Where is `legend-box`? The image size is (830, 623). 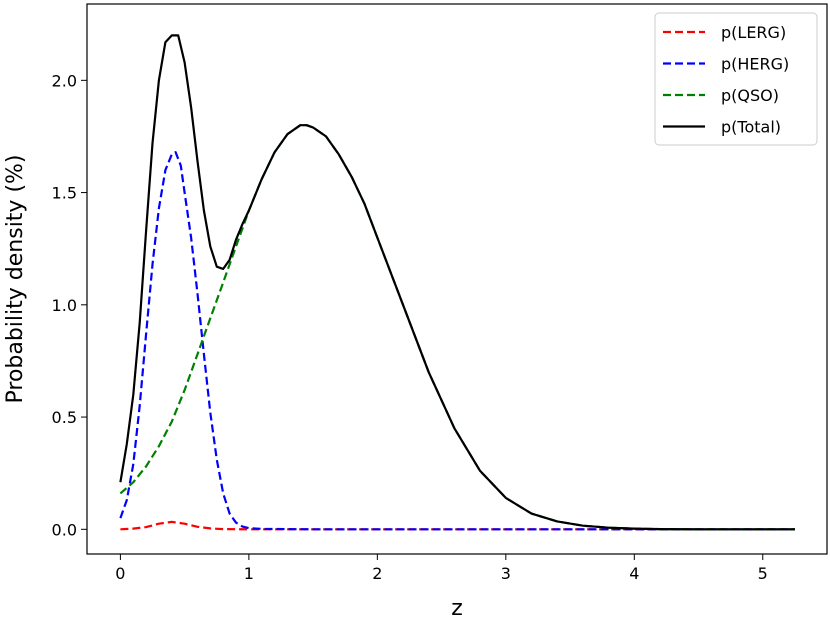 legend-box is located at coordinates (736, 79).